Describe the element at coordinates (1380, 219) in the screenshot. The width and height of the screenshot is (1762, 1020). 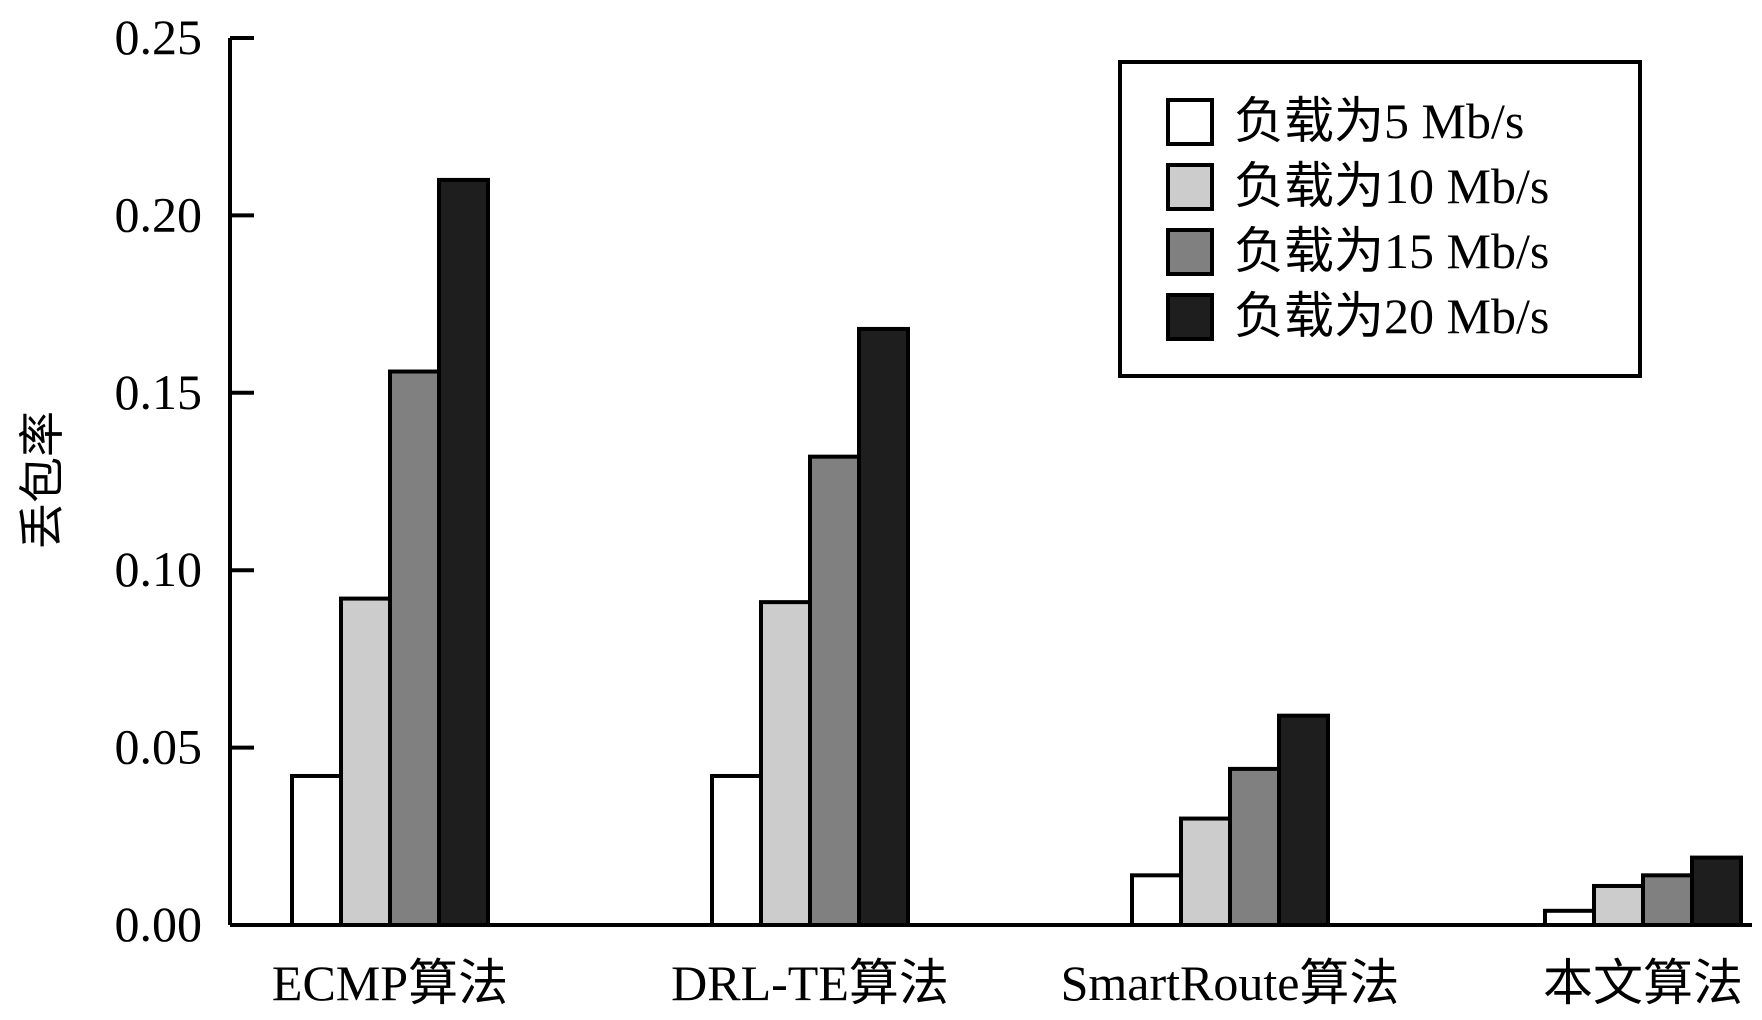
I see `legend: 负载为5 Mb/s 负载为10 Mb/s 负载为15 Mb/s 负载为20 Mb/s` at that location.